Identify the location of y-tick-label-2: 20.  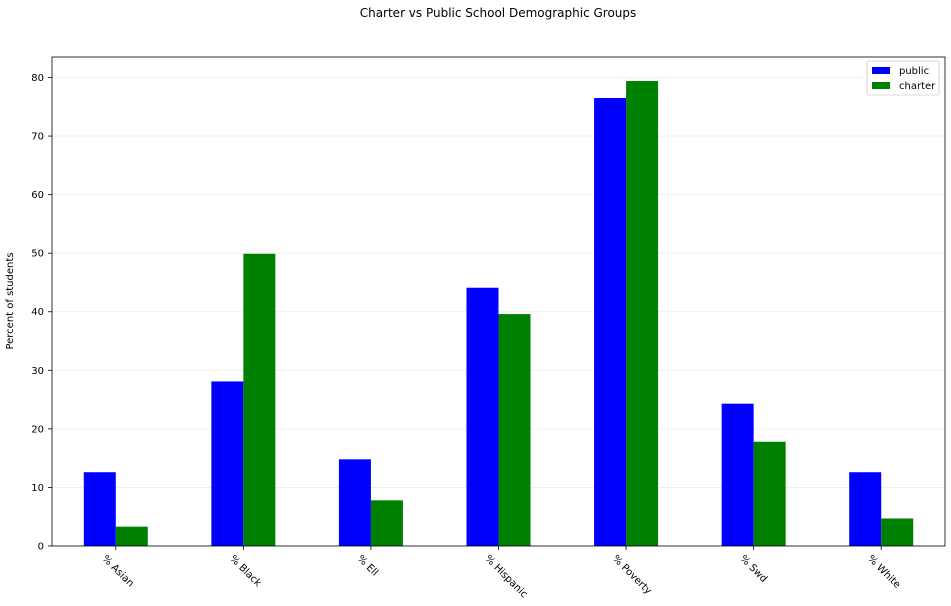
(37, 429).